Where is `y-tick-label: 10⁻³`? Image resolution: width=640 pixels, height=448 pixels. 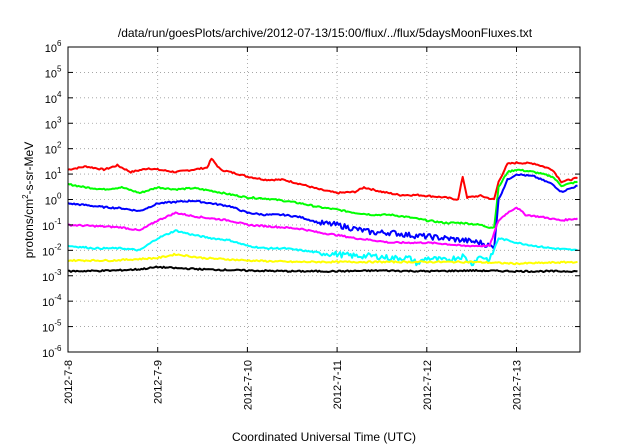
y-tick-label: 10⁻³ is located at coordinates (52, 276).